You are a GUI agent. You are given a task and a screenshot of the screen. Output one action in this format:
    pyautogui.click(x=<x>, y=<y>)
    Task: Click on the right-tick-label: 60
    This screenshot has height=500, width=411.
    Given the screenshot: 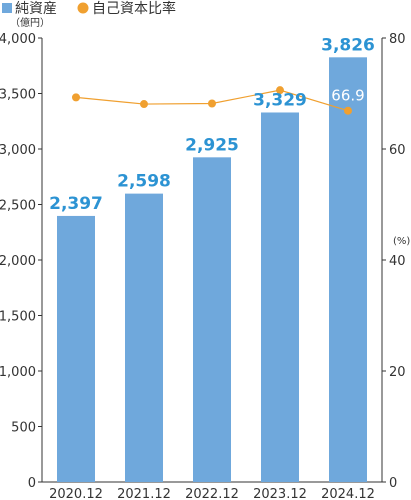 What is the action you would take?
    pyautogui.click(x=397, y=150)
    